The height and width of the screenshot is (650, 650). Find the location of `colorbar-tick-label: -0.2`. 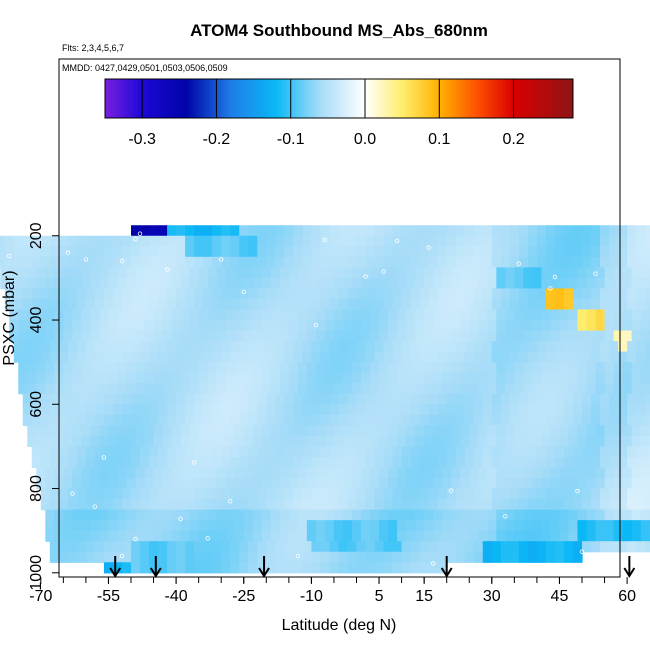

colorbar-tick-label: -0.2 is located at coordinates (217, 139).